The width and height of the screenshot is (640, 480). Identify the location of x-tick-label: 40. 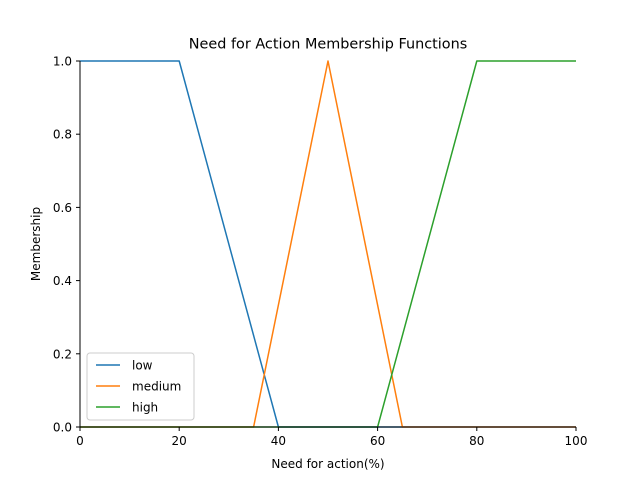
(278, 441).